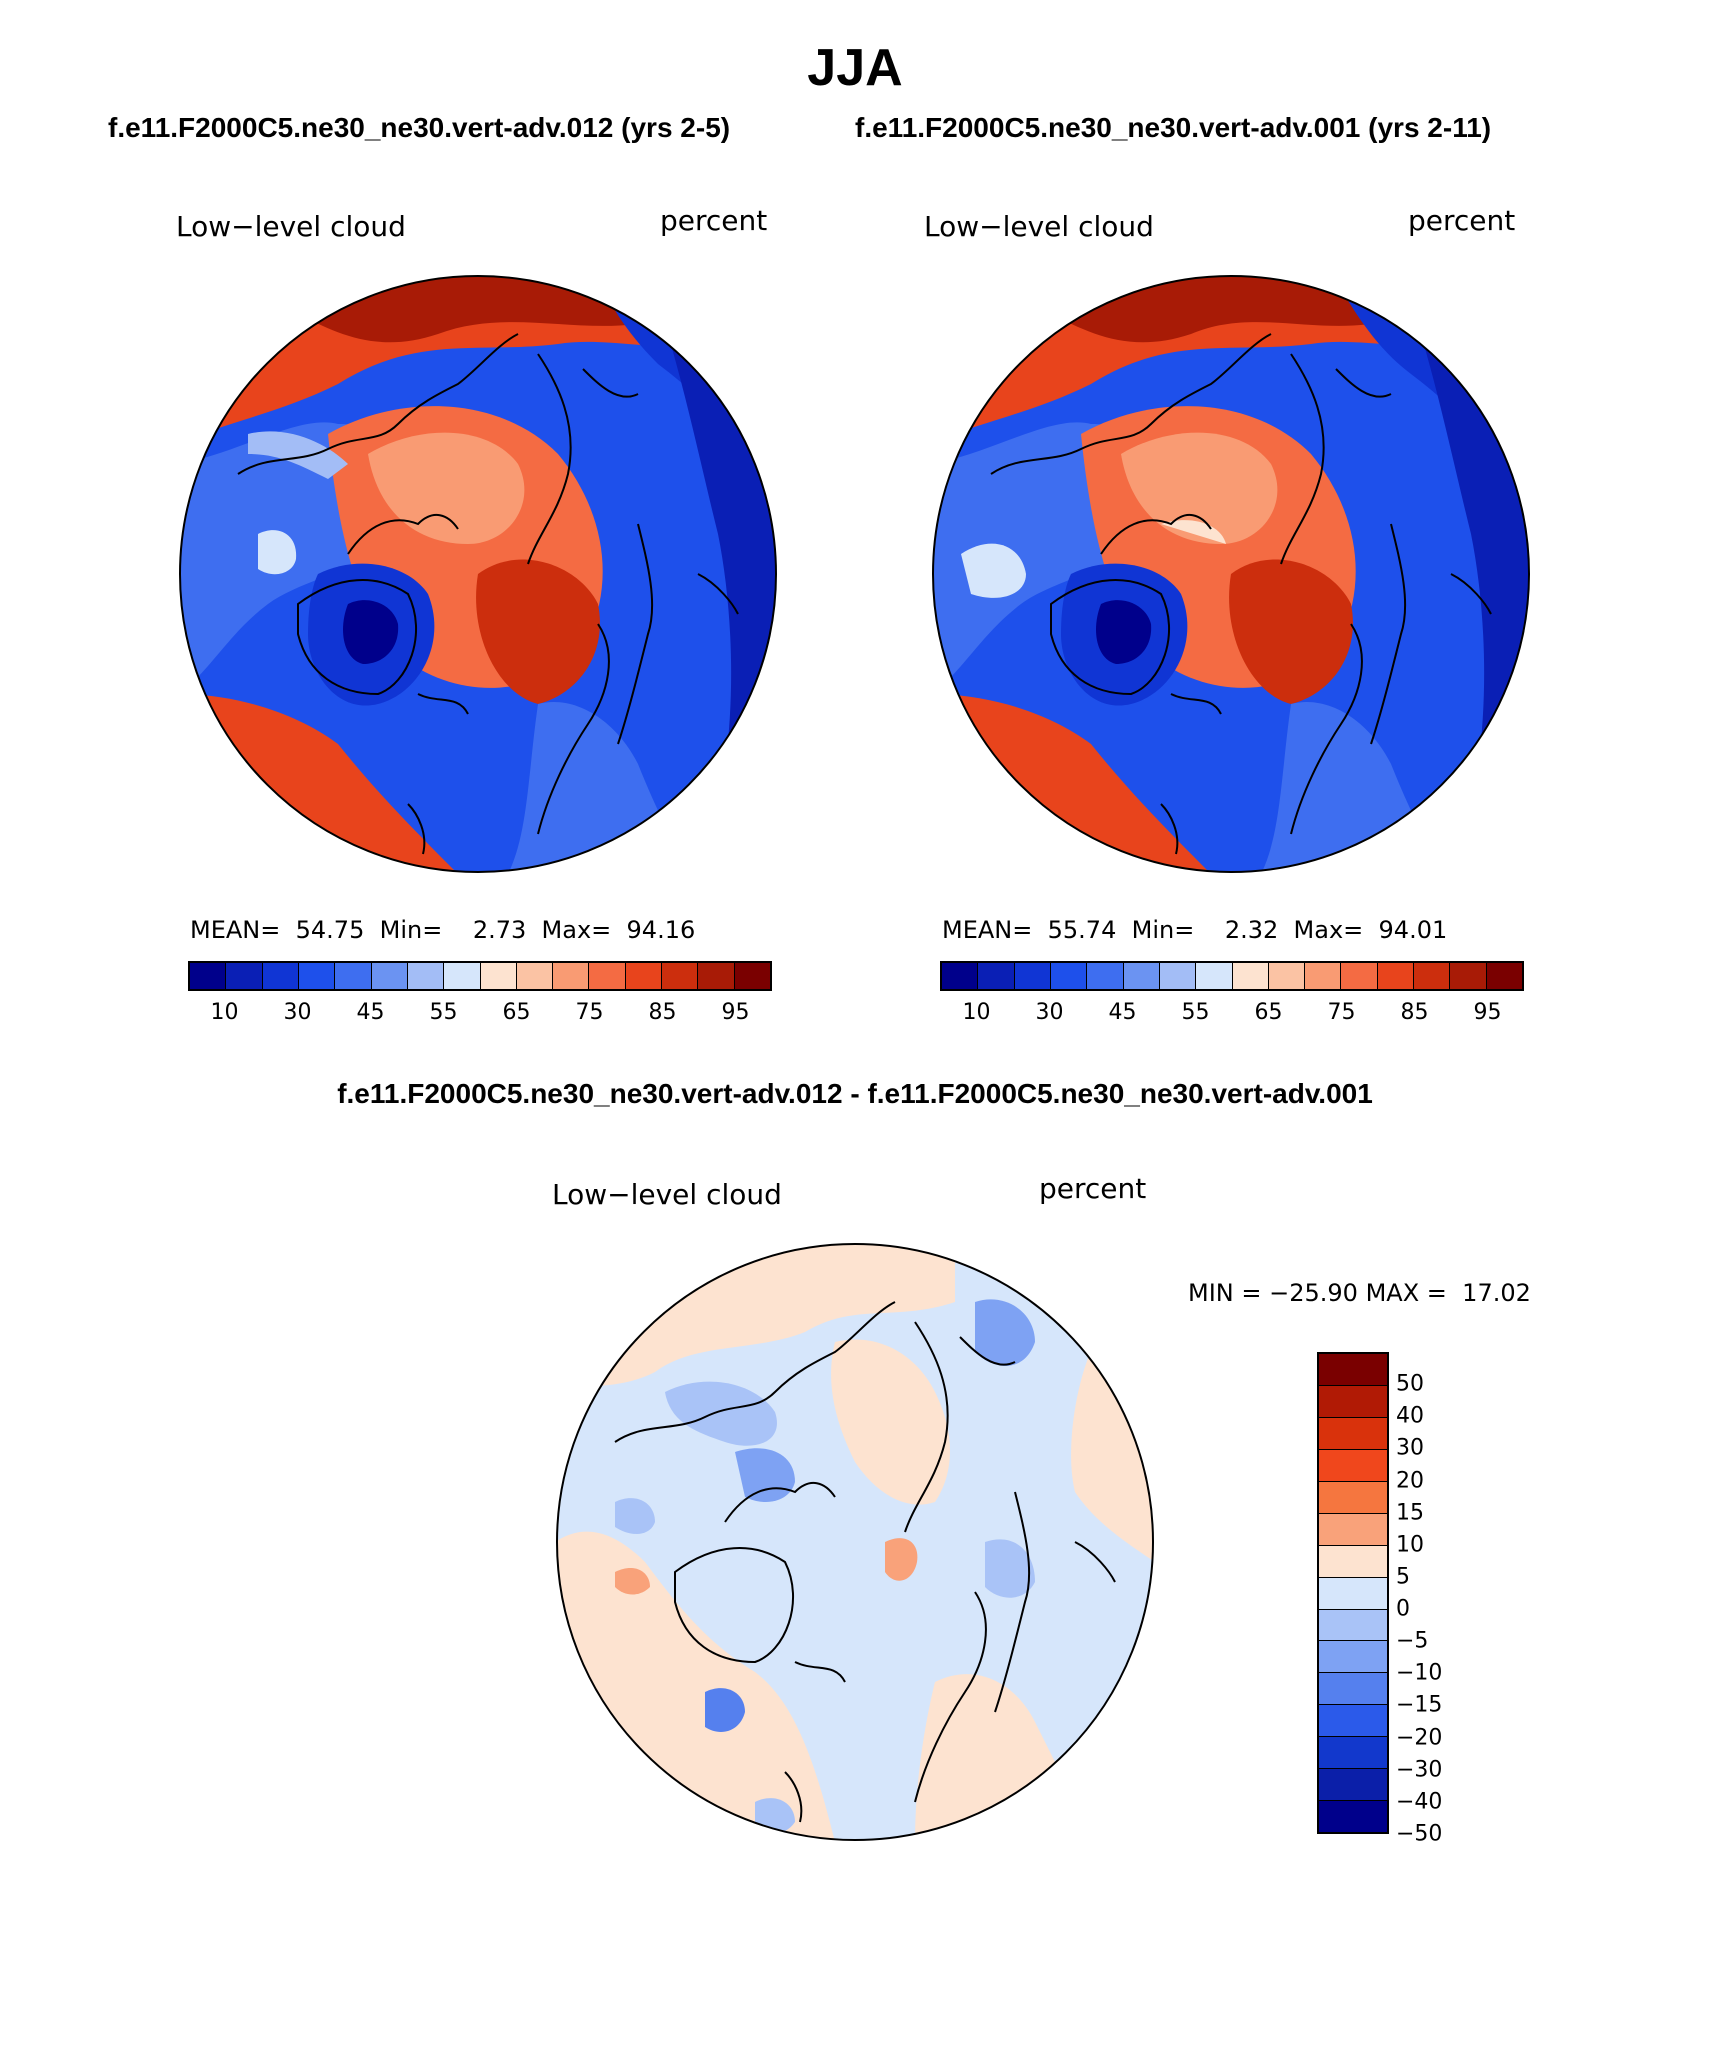 This screenshot has height=2061, width=1710. I want to click on diff-colorbar-tick-label: −5, so click(1412, 1641).